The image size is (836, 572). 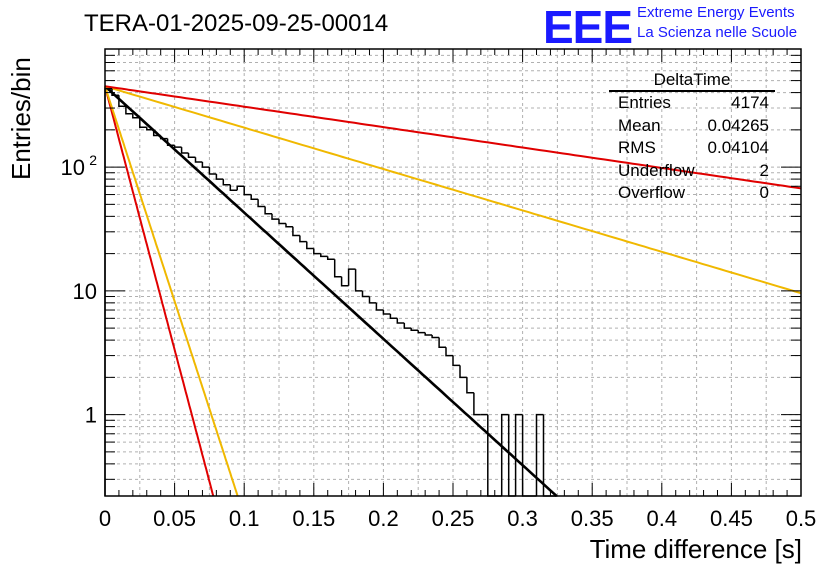 I want to click on stats-row: Overflow 0, so click(x=692, y=193).